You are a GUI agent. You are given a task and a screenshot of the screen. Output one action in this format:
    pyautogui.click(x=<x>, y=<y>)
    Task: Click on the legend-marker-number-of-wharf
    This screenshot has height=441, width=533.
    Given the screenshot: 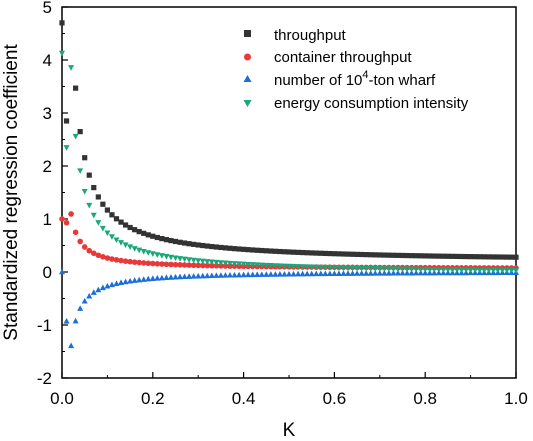 What is the action you would take?
    pyautogui.click(x=247, y=78)
    